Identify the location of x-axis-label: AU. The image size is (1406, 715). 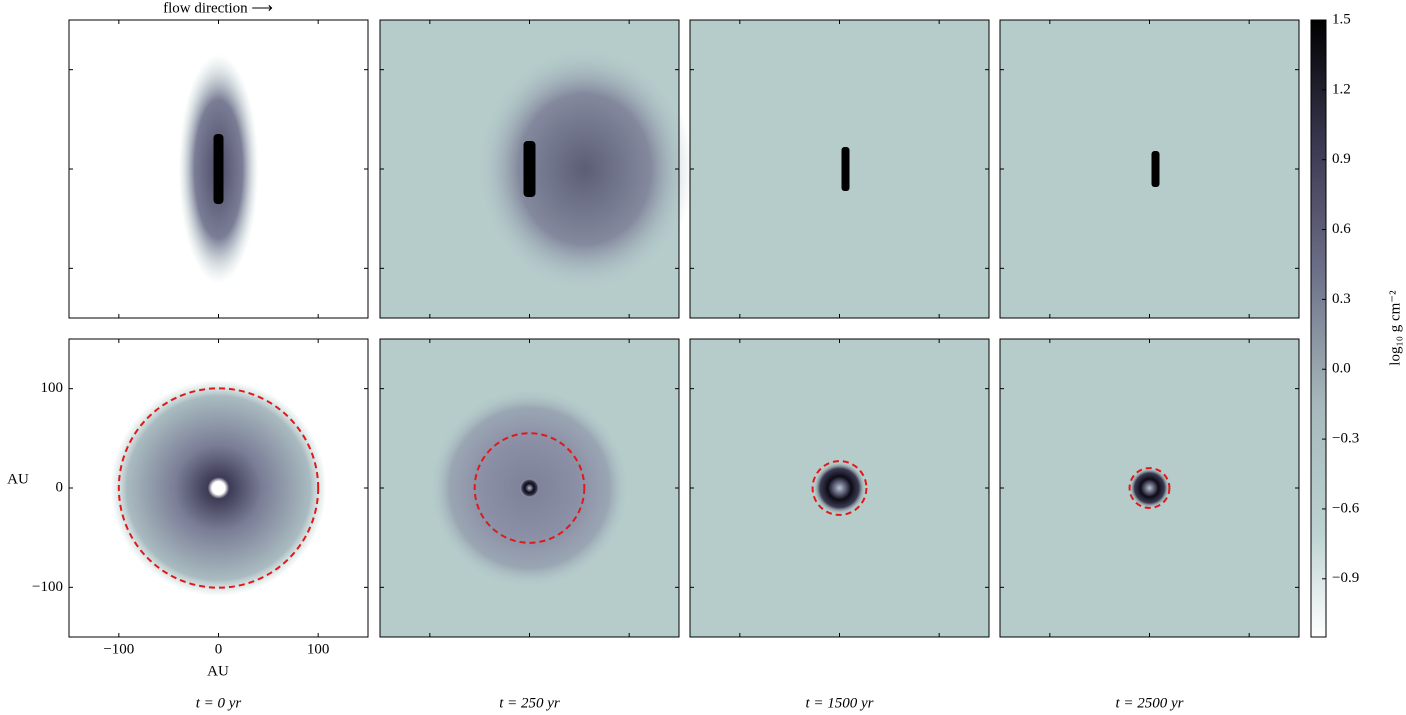
(218, 671).